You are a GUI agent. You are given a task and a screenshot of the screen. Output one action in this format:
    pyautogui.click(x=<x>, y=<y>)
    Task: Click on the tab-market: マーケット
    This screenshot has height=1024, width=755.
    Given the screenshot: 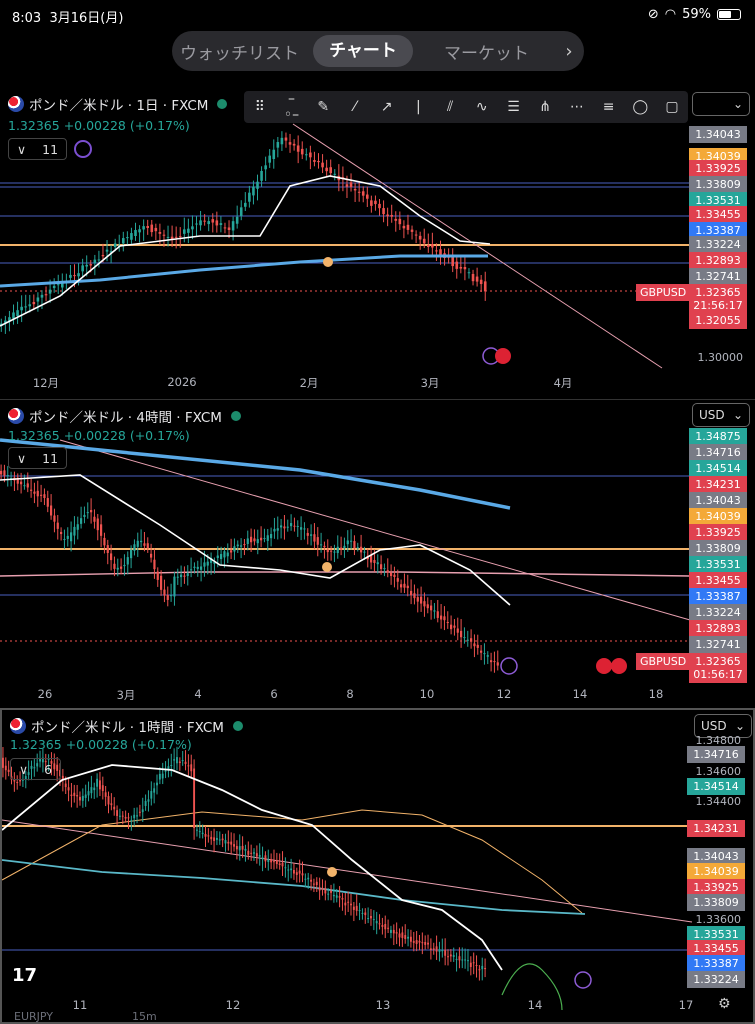 What is the action you would take?
    pyautogui.click(x=486, y=53)
    